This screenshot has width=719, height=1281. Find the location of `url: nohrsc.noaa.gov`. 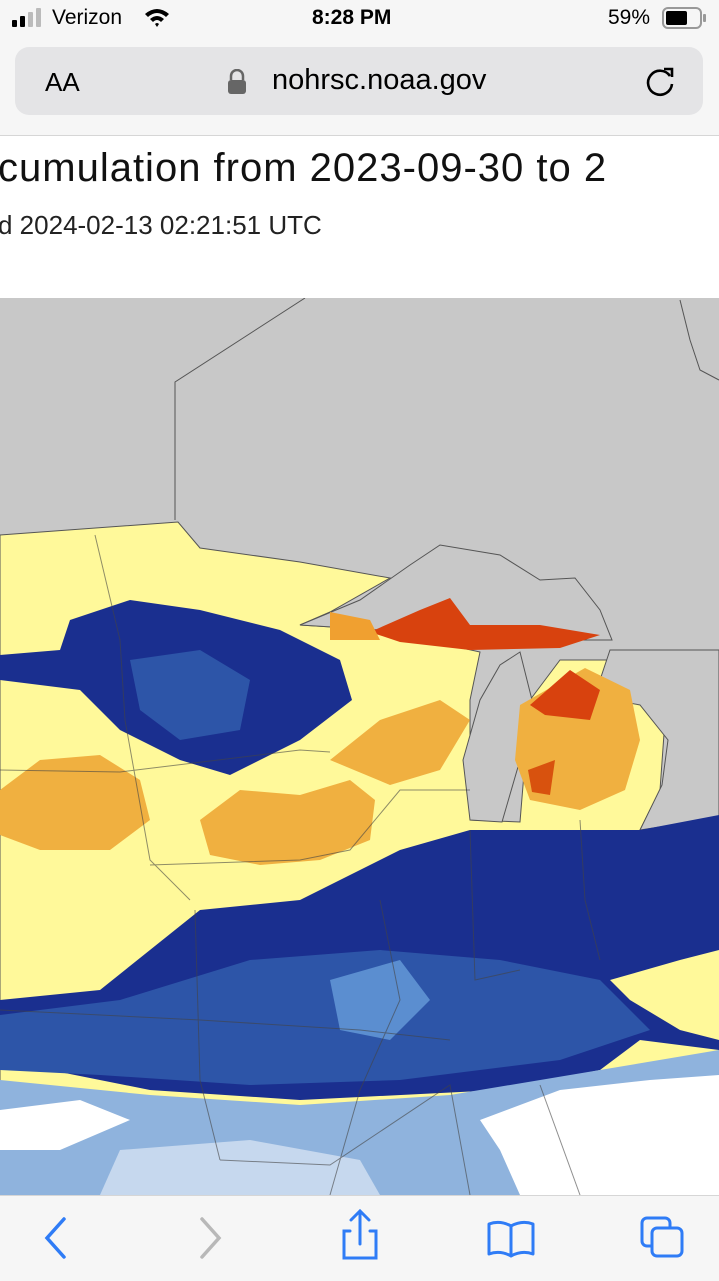

url: nohrsc.noaa.gov is located at coordinates (379, 80).